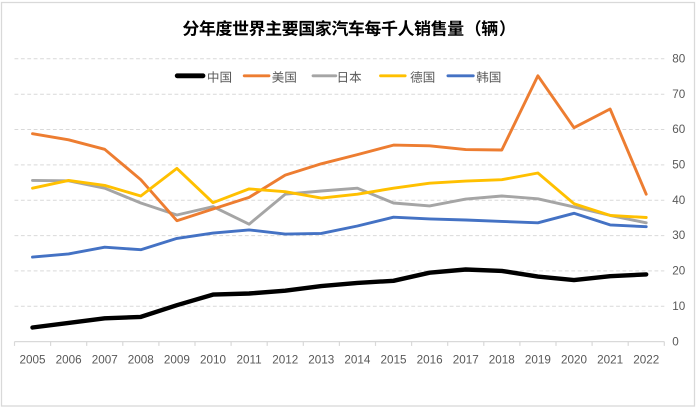  I want to click on svg-text: 2017, so click(466, 359).